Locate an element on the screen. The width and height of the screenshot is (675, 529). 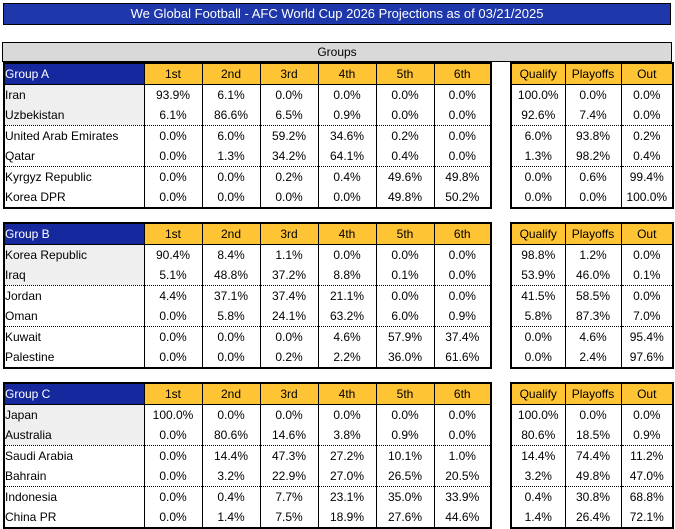
outcome-value-cell: 53.9% is located at coordinates (538, 275).